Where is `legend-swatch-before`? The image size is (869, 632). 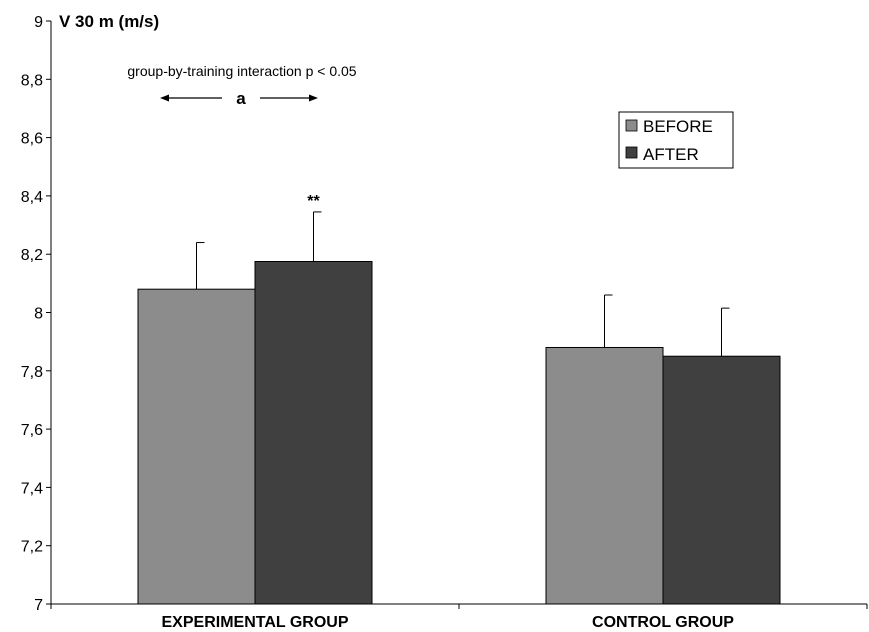
legend-swatch-before is located at coordinates (631, 125).